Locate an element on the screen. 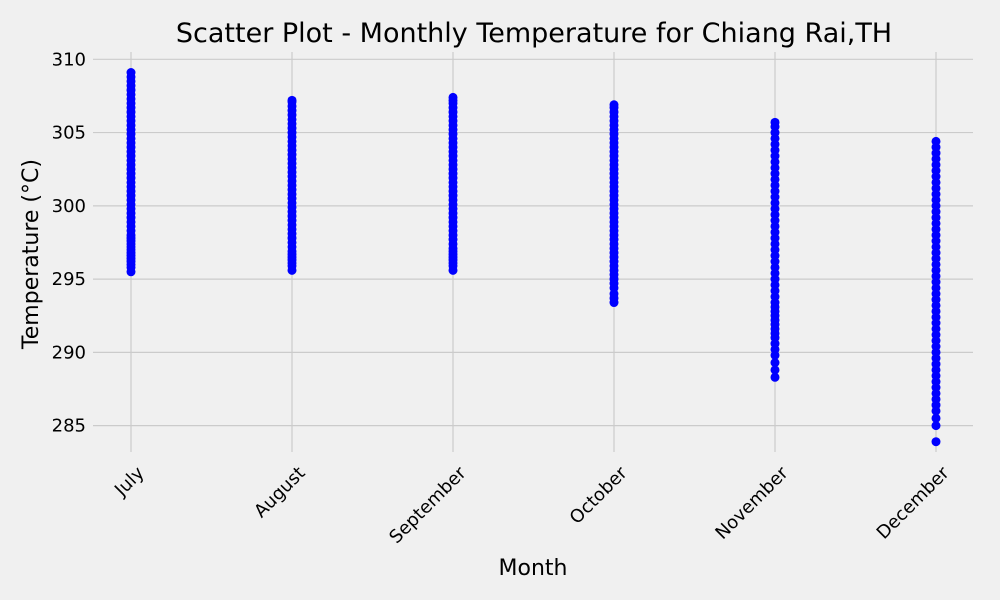 The width and height of the screenshot is (1000, 600). x-axis-label: Month is located at coordinates (533, 568).